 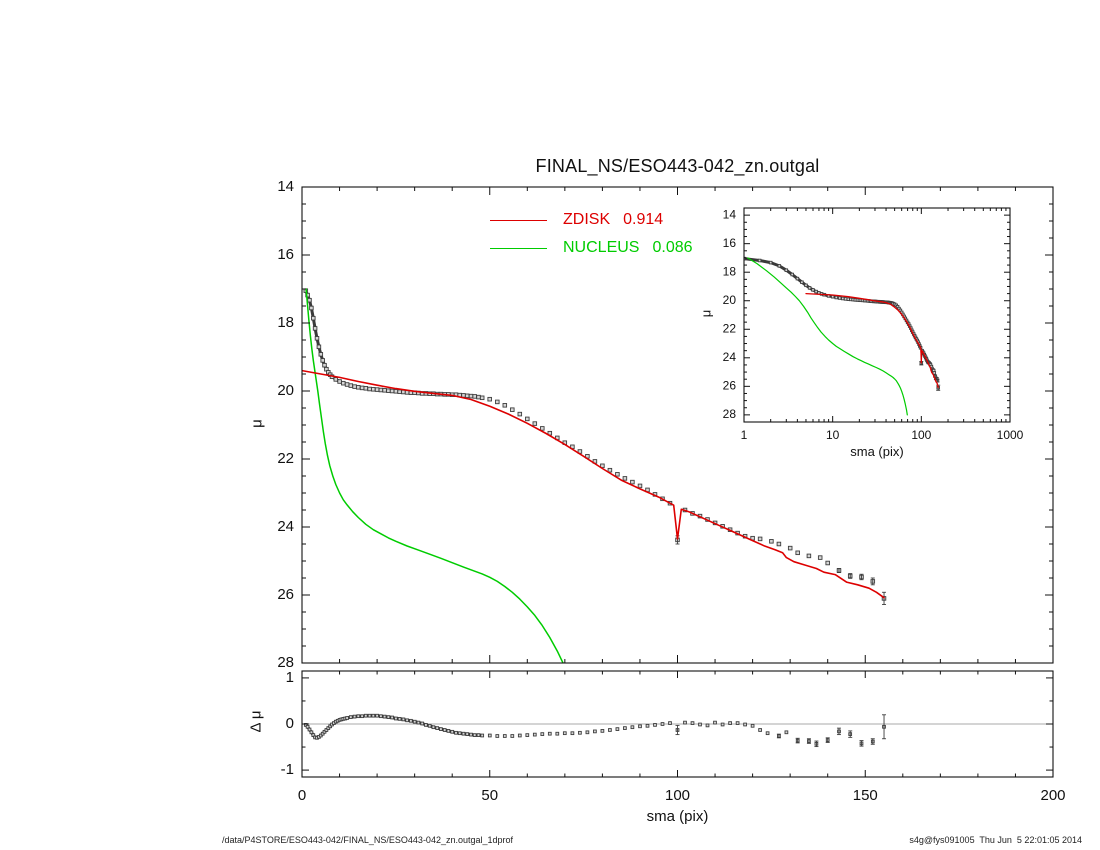 What do you see at coordinates (730, 271) in the screenshot?
I see `inset-y-tick-label: 18` at bounding box center [730, 271].